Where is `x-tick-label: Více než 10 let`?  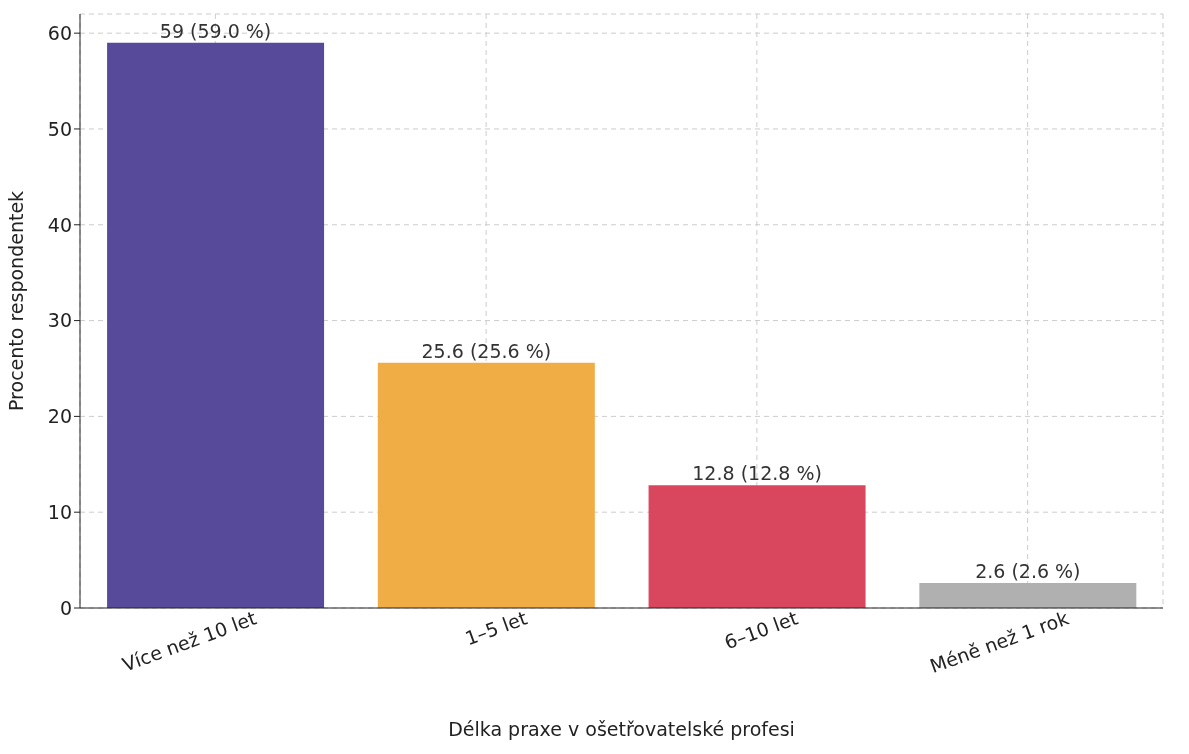
x-tick-label: Více než 10 let is located at coordinates (189, 641).